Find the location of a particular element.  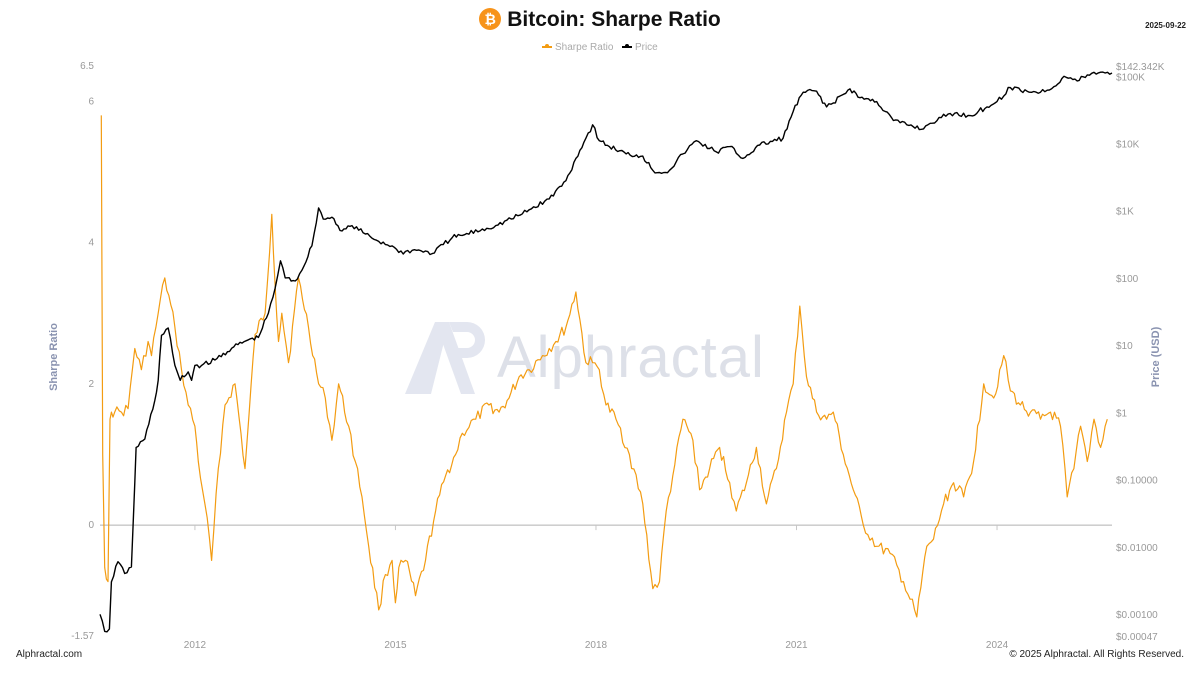

legend-item-sharpe: Sharpe Ratio is located at coordinates (577, 47).